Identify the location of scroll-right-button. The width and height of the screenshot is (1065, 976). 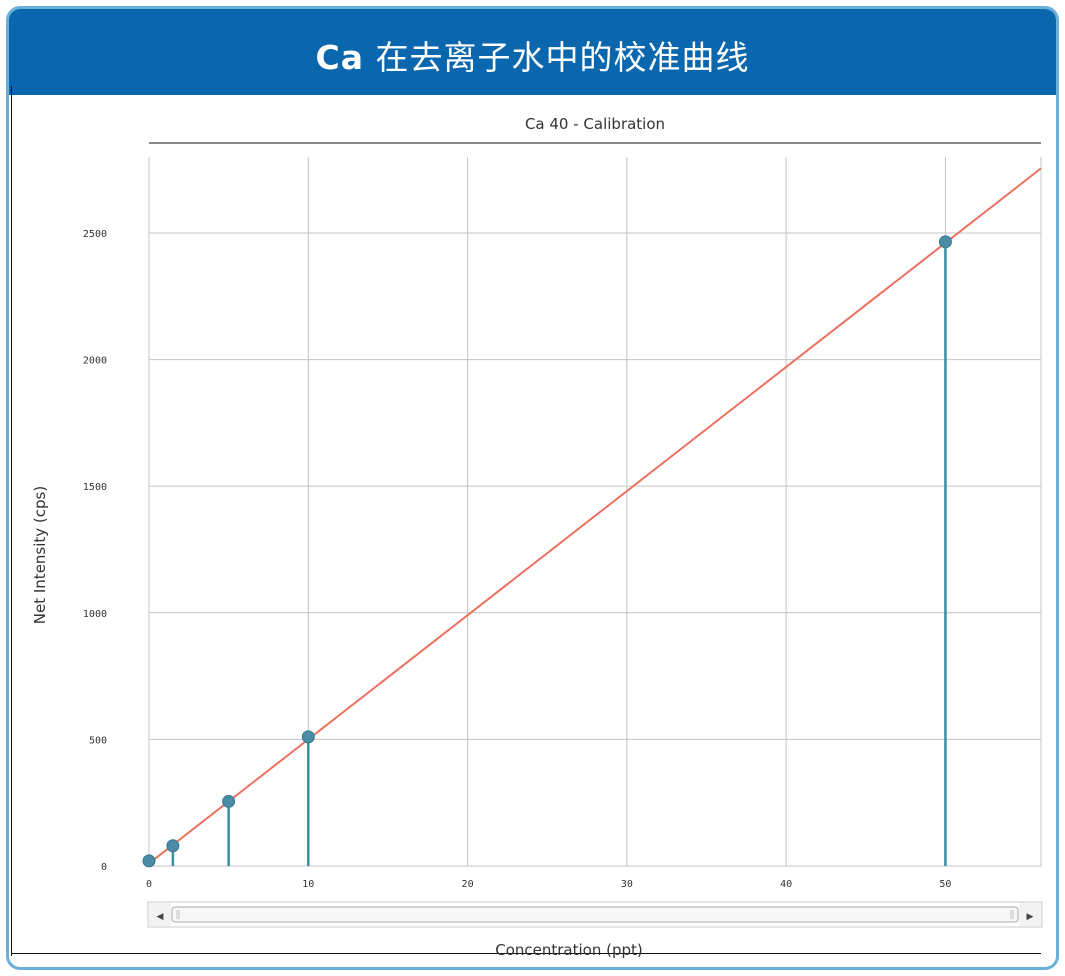
(1030, 914).